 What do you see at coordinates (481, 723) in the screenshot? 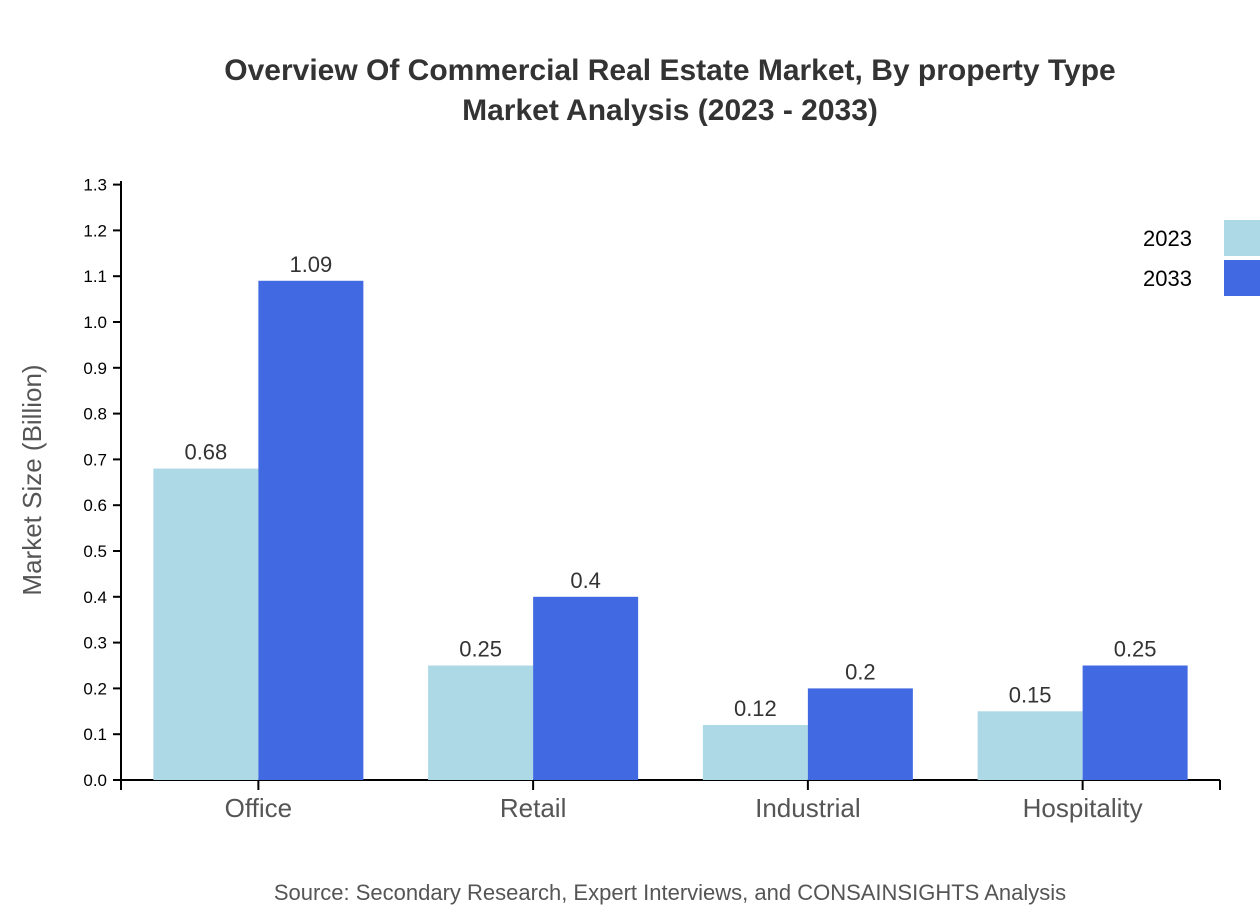
I see `bar-2023-retail` at bounding box center [481, 723].